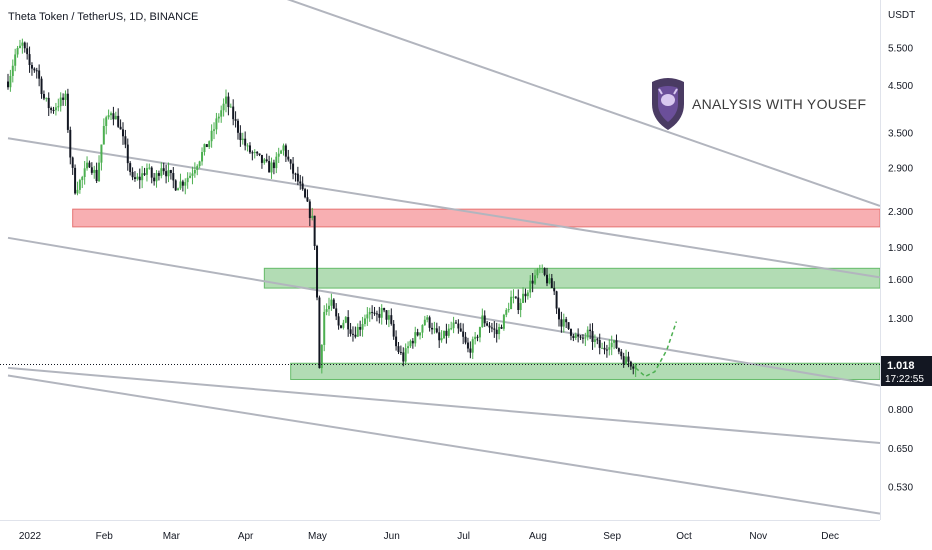  Describe the element at coordinates (463, 536) in the screenshot. I see `time-tick-label: Jul` at that location.